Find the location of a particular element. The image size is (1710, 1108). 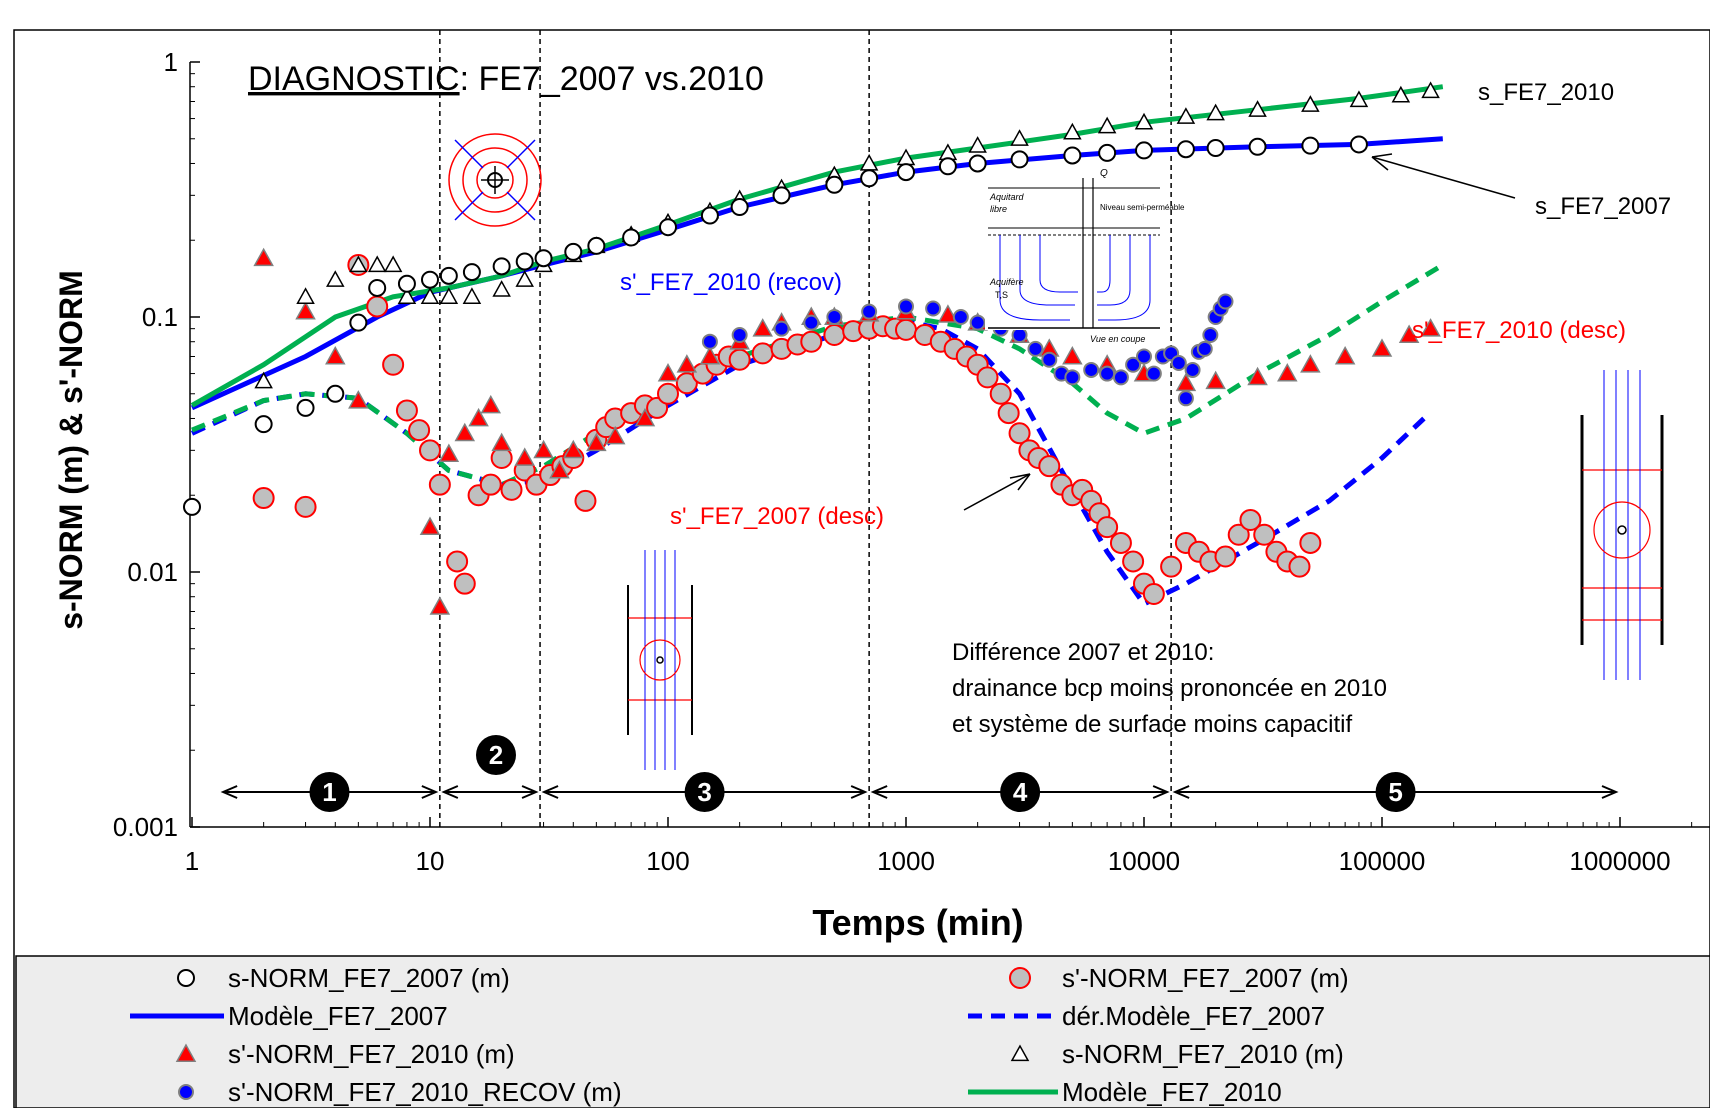

arrow-desc-2007-head is located at coordinates (1020, 482).